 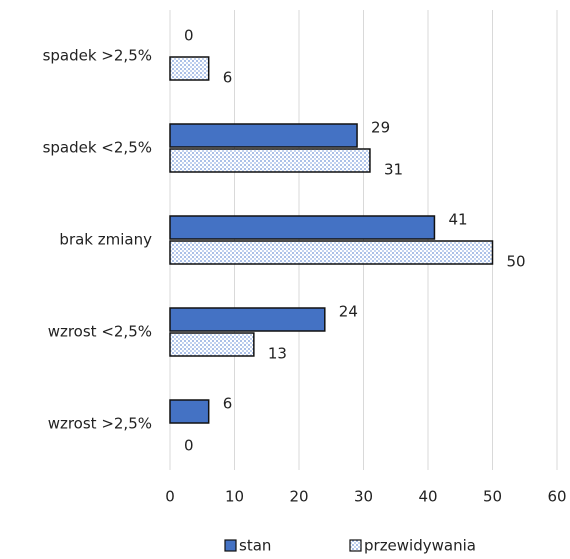 I want to click on y-tick-label: spadek >2,5%, so click(x=97, y=56).